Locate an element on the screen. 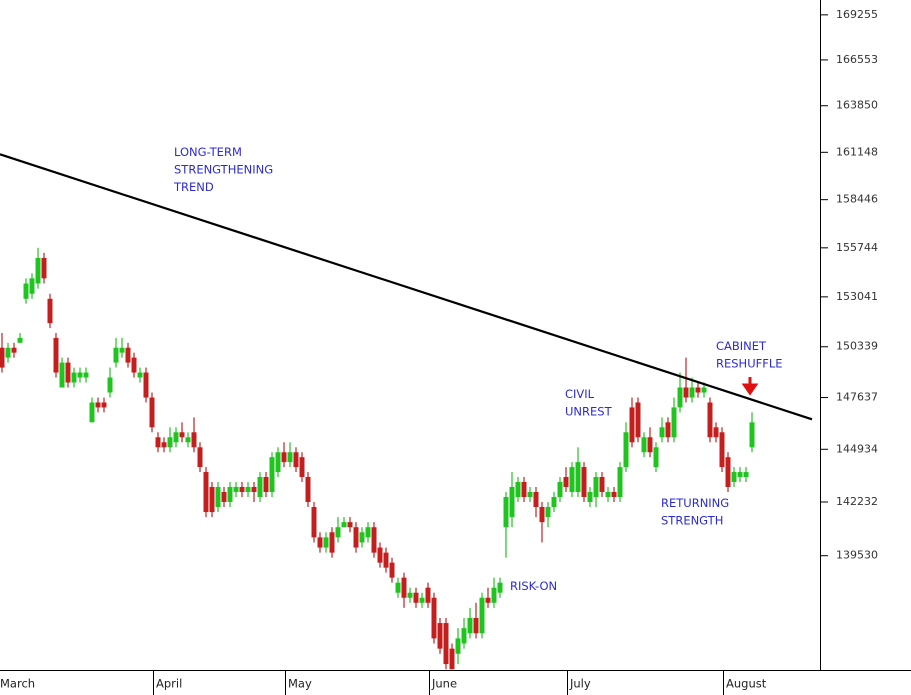 Image resolution: width=911 pixels, height=695 pixels. x-tick-label: April is located at coordinates (169, 684).